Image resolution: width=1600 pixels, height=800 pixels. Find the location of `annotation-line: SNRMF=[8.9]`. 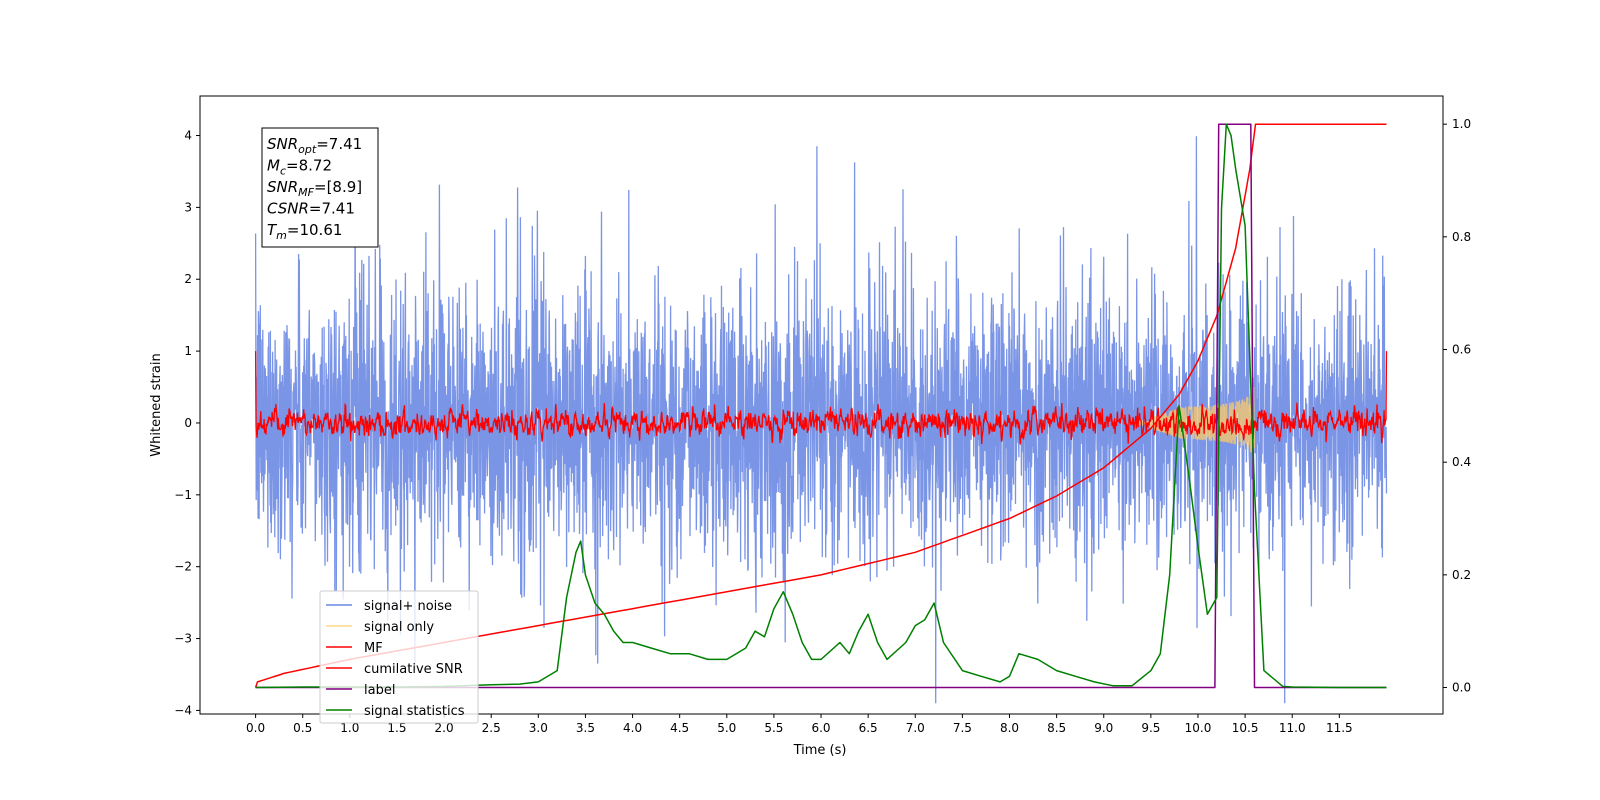

annotation-line: SNRMF=[8.9] is located at coordinates (314, 188).